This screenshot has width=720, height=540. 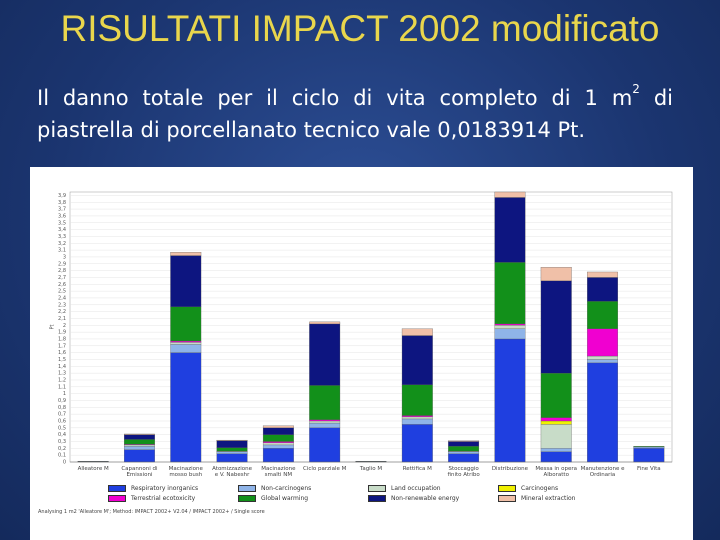 I want to click on x-tick-label: Rettifica M, so click(x=417, y=469).